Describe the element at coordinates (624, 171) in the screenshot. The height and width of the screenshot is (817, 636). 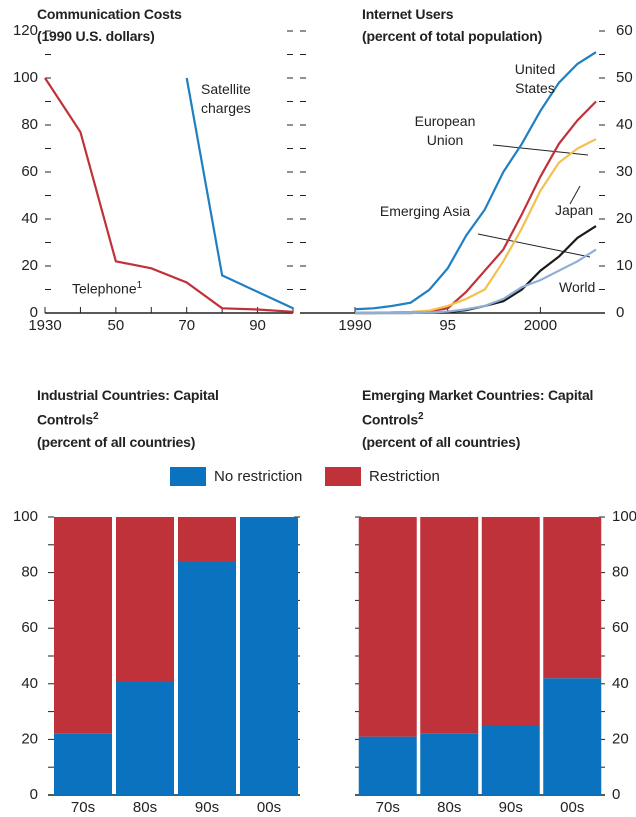
I see `y-tick-label: 30` at that location.